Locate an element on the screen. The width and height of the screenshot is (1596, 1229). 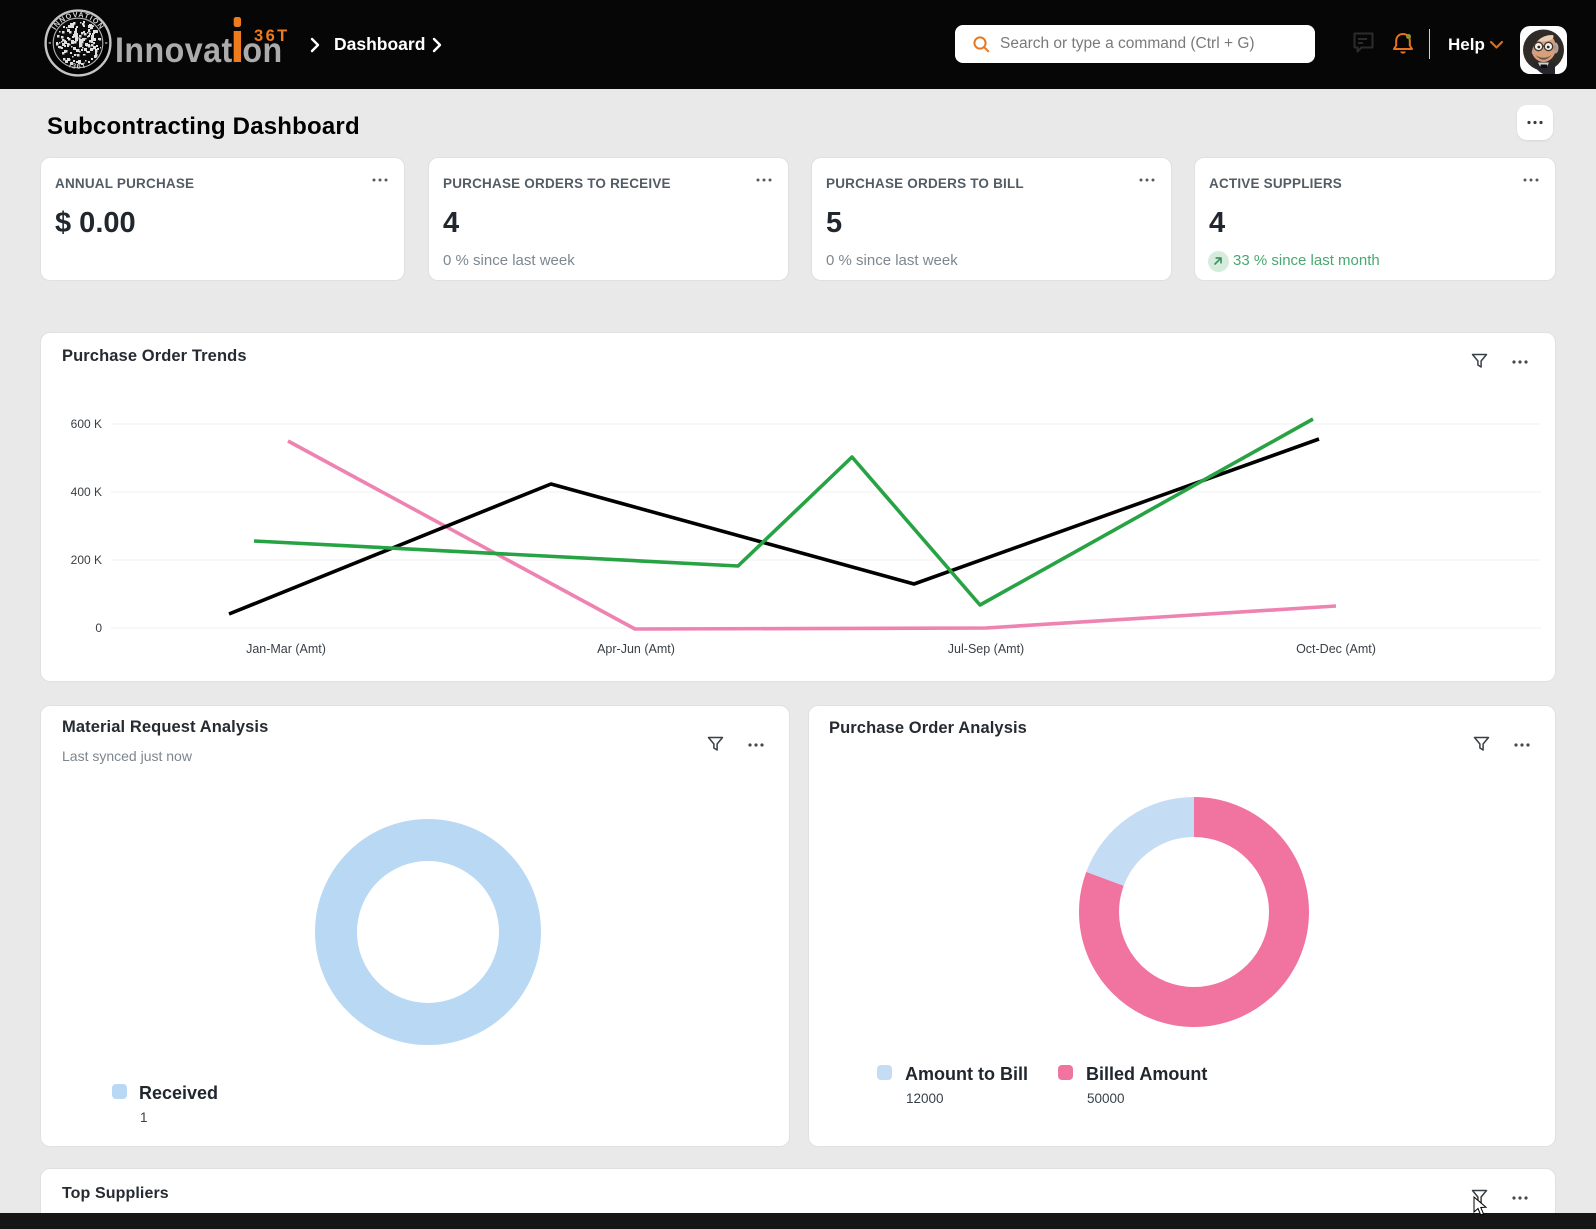
svg-text: 200 K is located at coordinates (86, 560).